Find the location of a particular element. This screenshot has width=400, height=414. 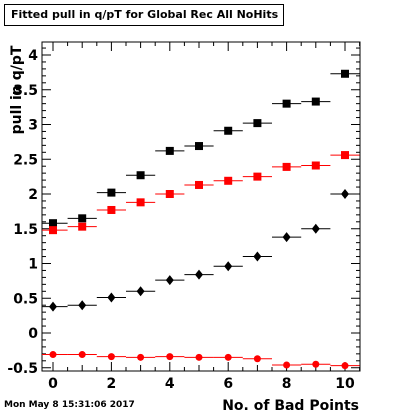

timestamp-footer: Mon May 8 15:31:06 2017 is located at coordinates (69, 405).